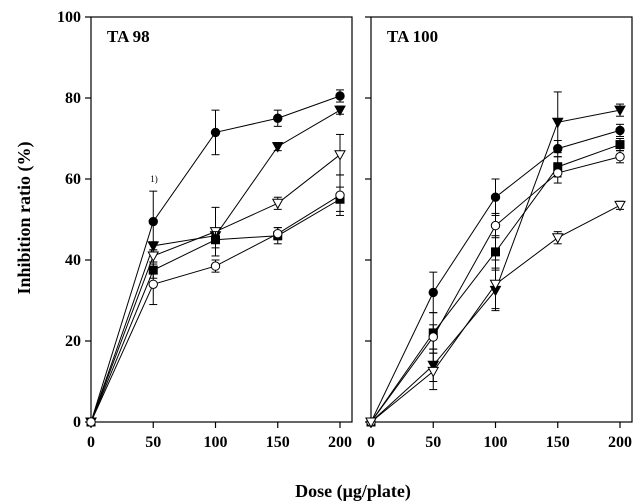 Image resolution: width=643 pixels, height=504 pixels. What do you see at coordinates (24, 217) in the screenshot?
I see `y-axis-title: Inhibition ratio (%)` at bounding box center [24, 217].